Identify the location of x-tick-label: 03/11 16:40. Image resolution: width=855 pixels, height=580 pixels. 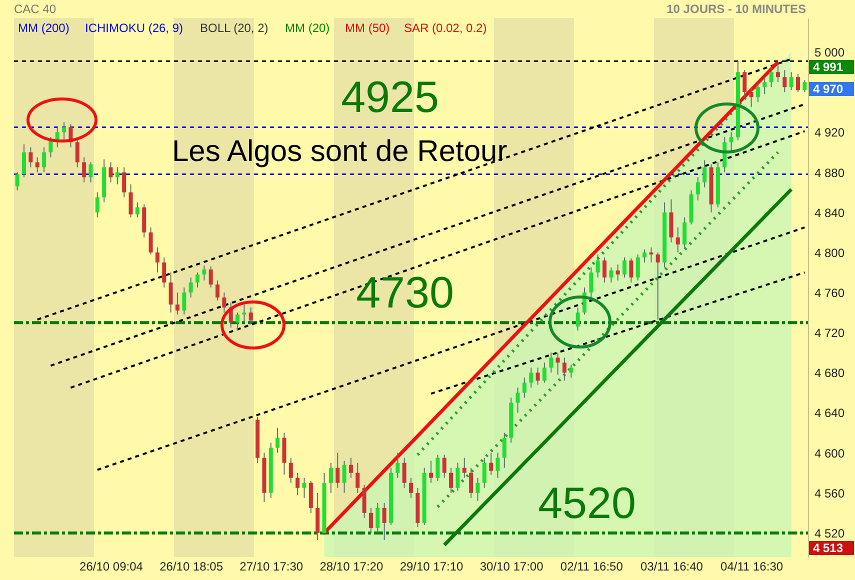
(672, 567).